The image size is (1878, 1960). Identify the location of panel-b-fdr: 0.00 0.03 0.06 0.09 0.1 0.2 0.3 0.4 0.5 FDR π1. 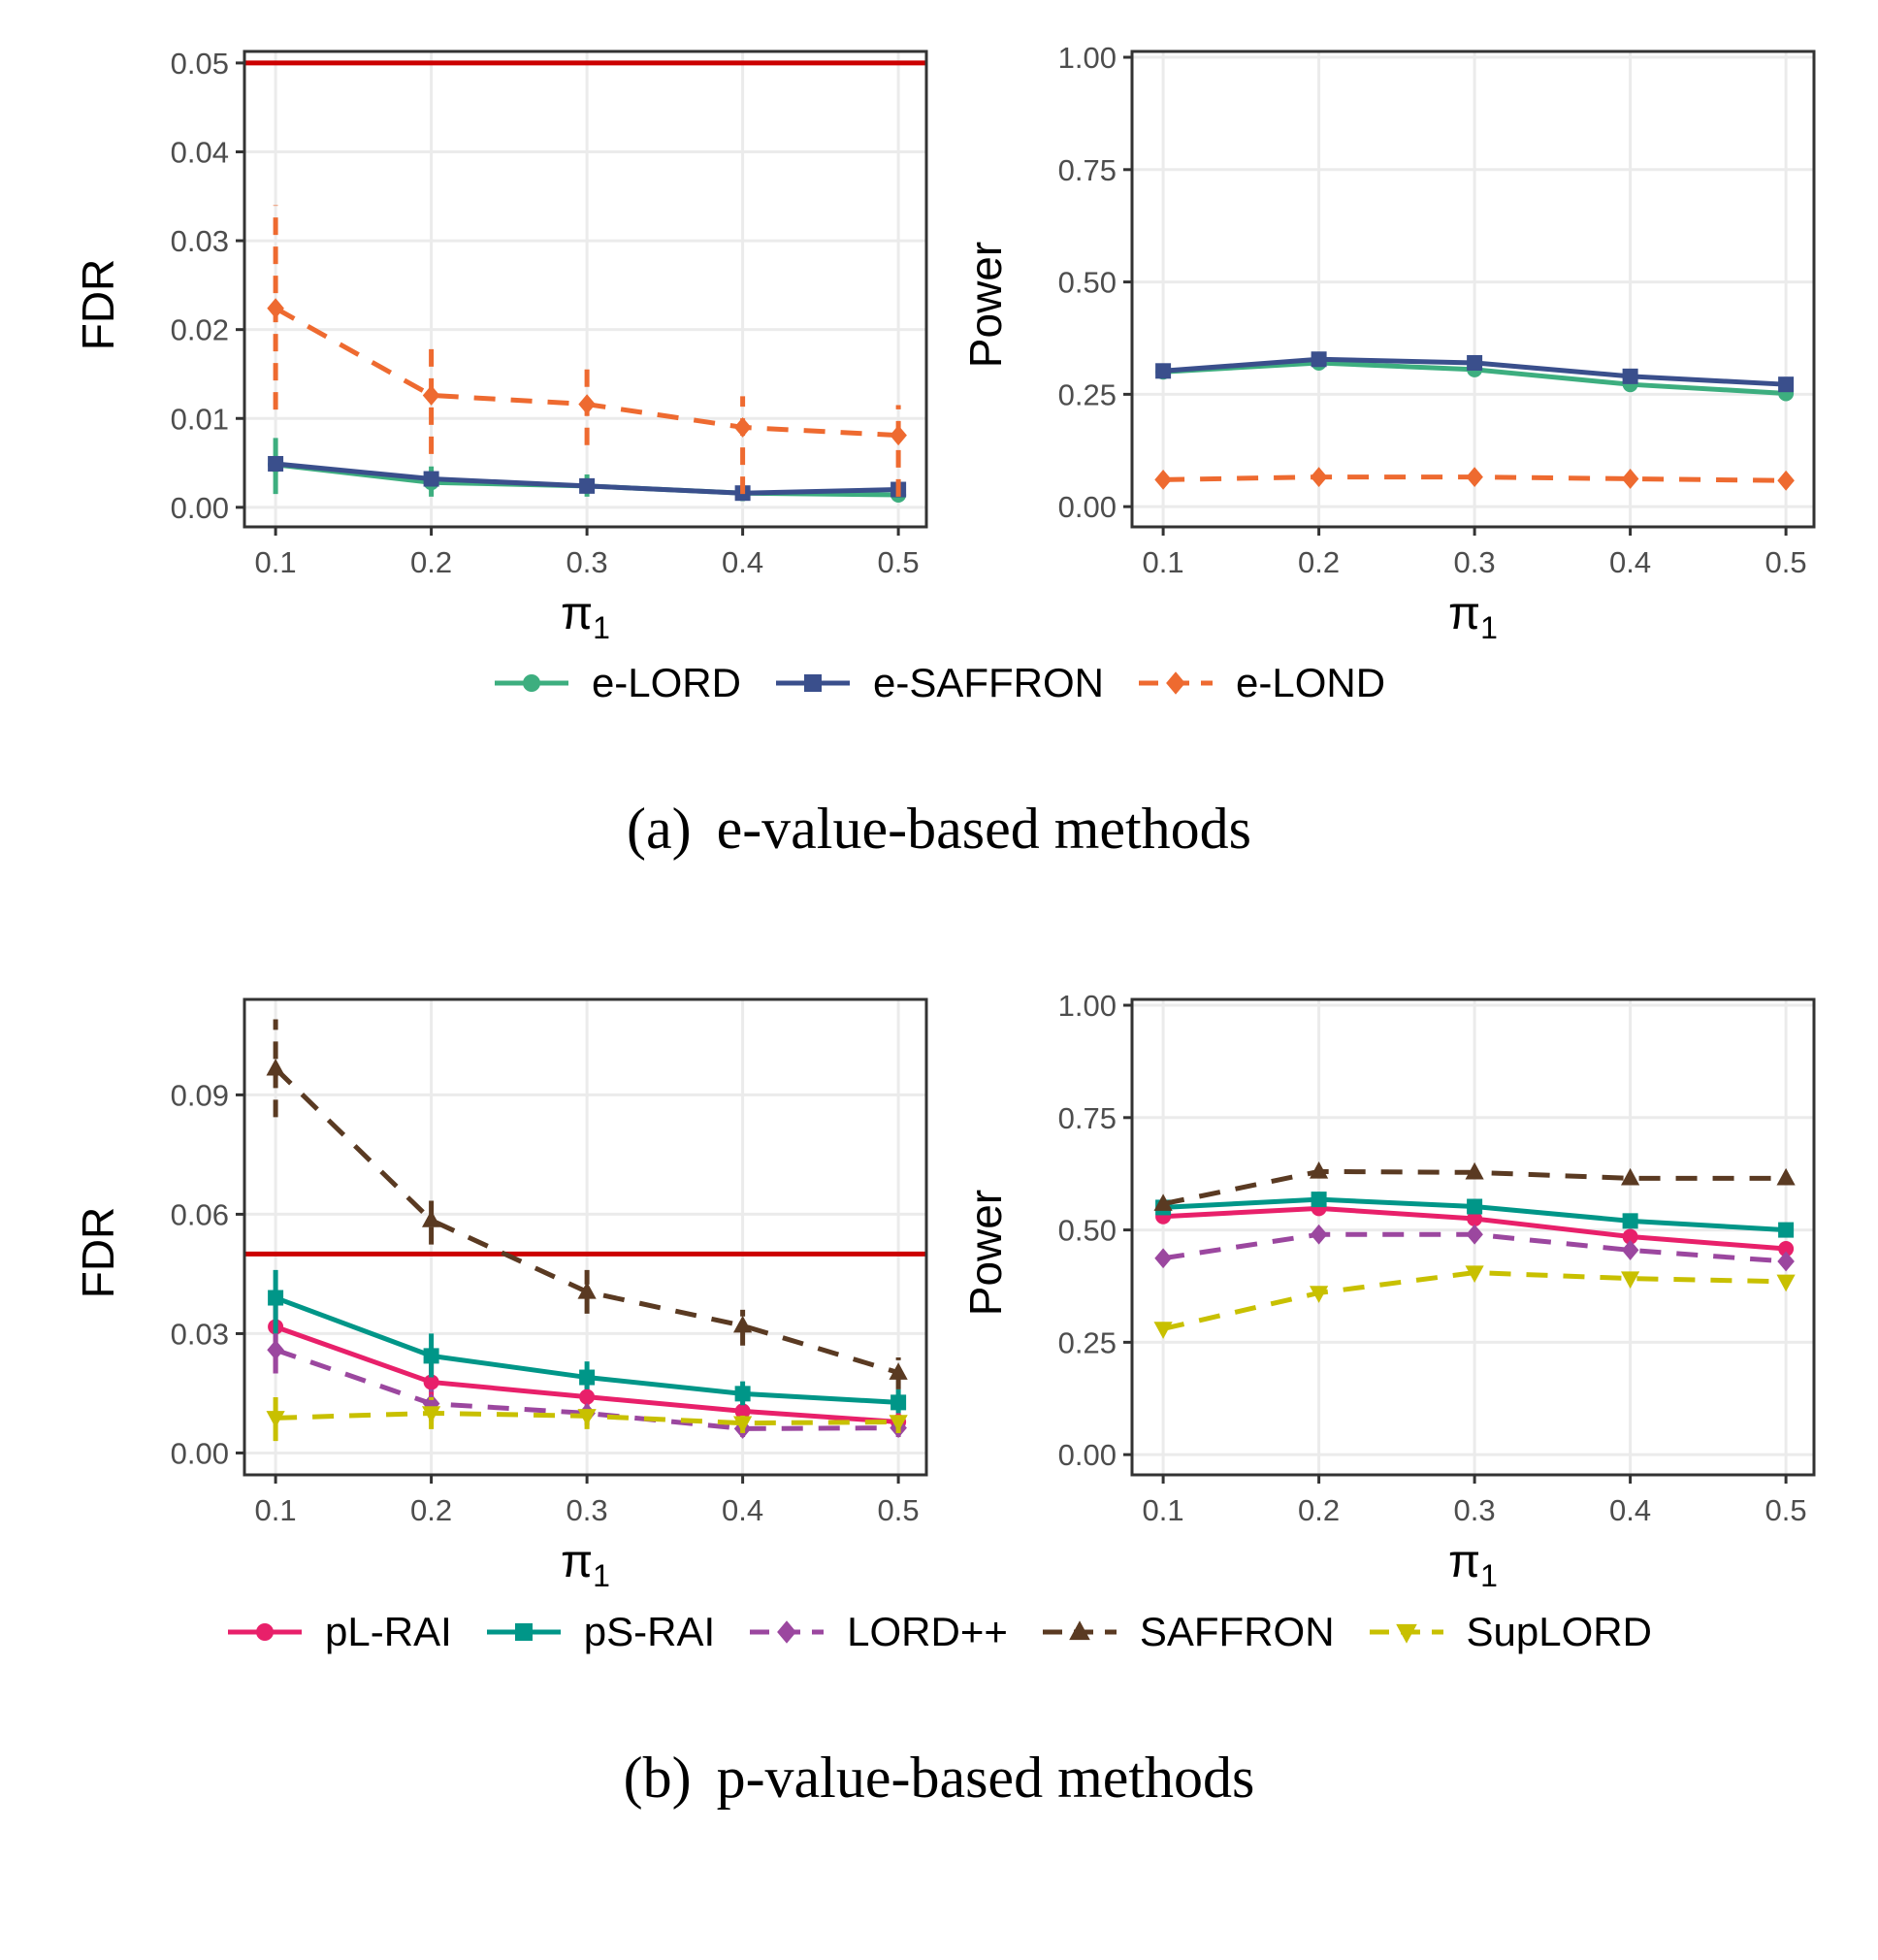
(500, 1295).